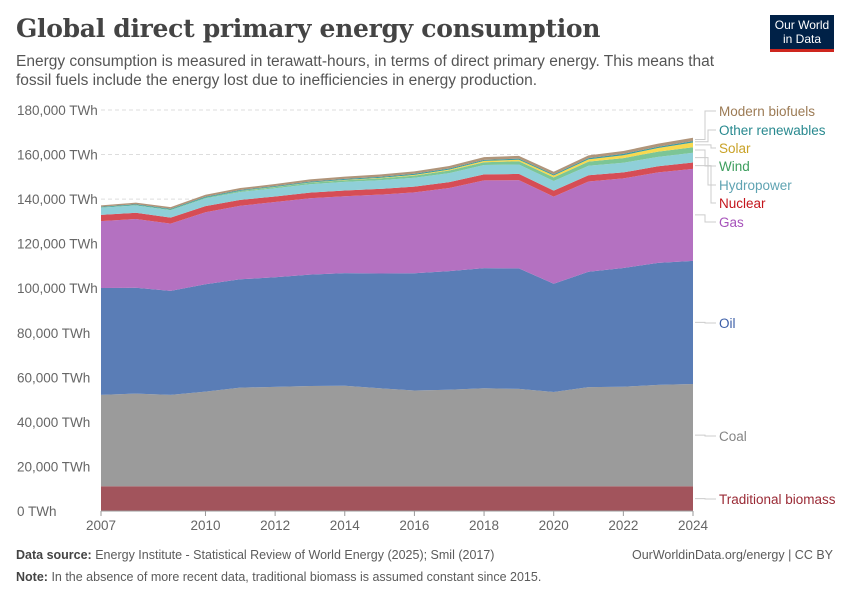  Describe the element at coordinates (205, 525) in the screenshot. I see `x-tick-label: 2010` at that location.